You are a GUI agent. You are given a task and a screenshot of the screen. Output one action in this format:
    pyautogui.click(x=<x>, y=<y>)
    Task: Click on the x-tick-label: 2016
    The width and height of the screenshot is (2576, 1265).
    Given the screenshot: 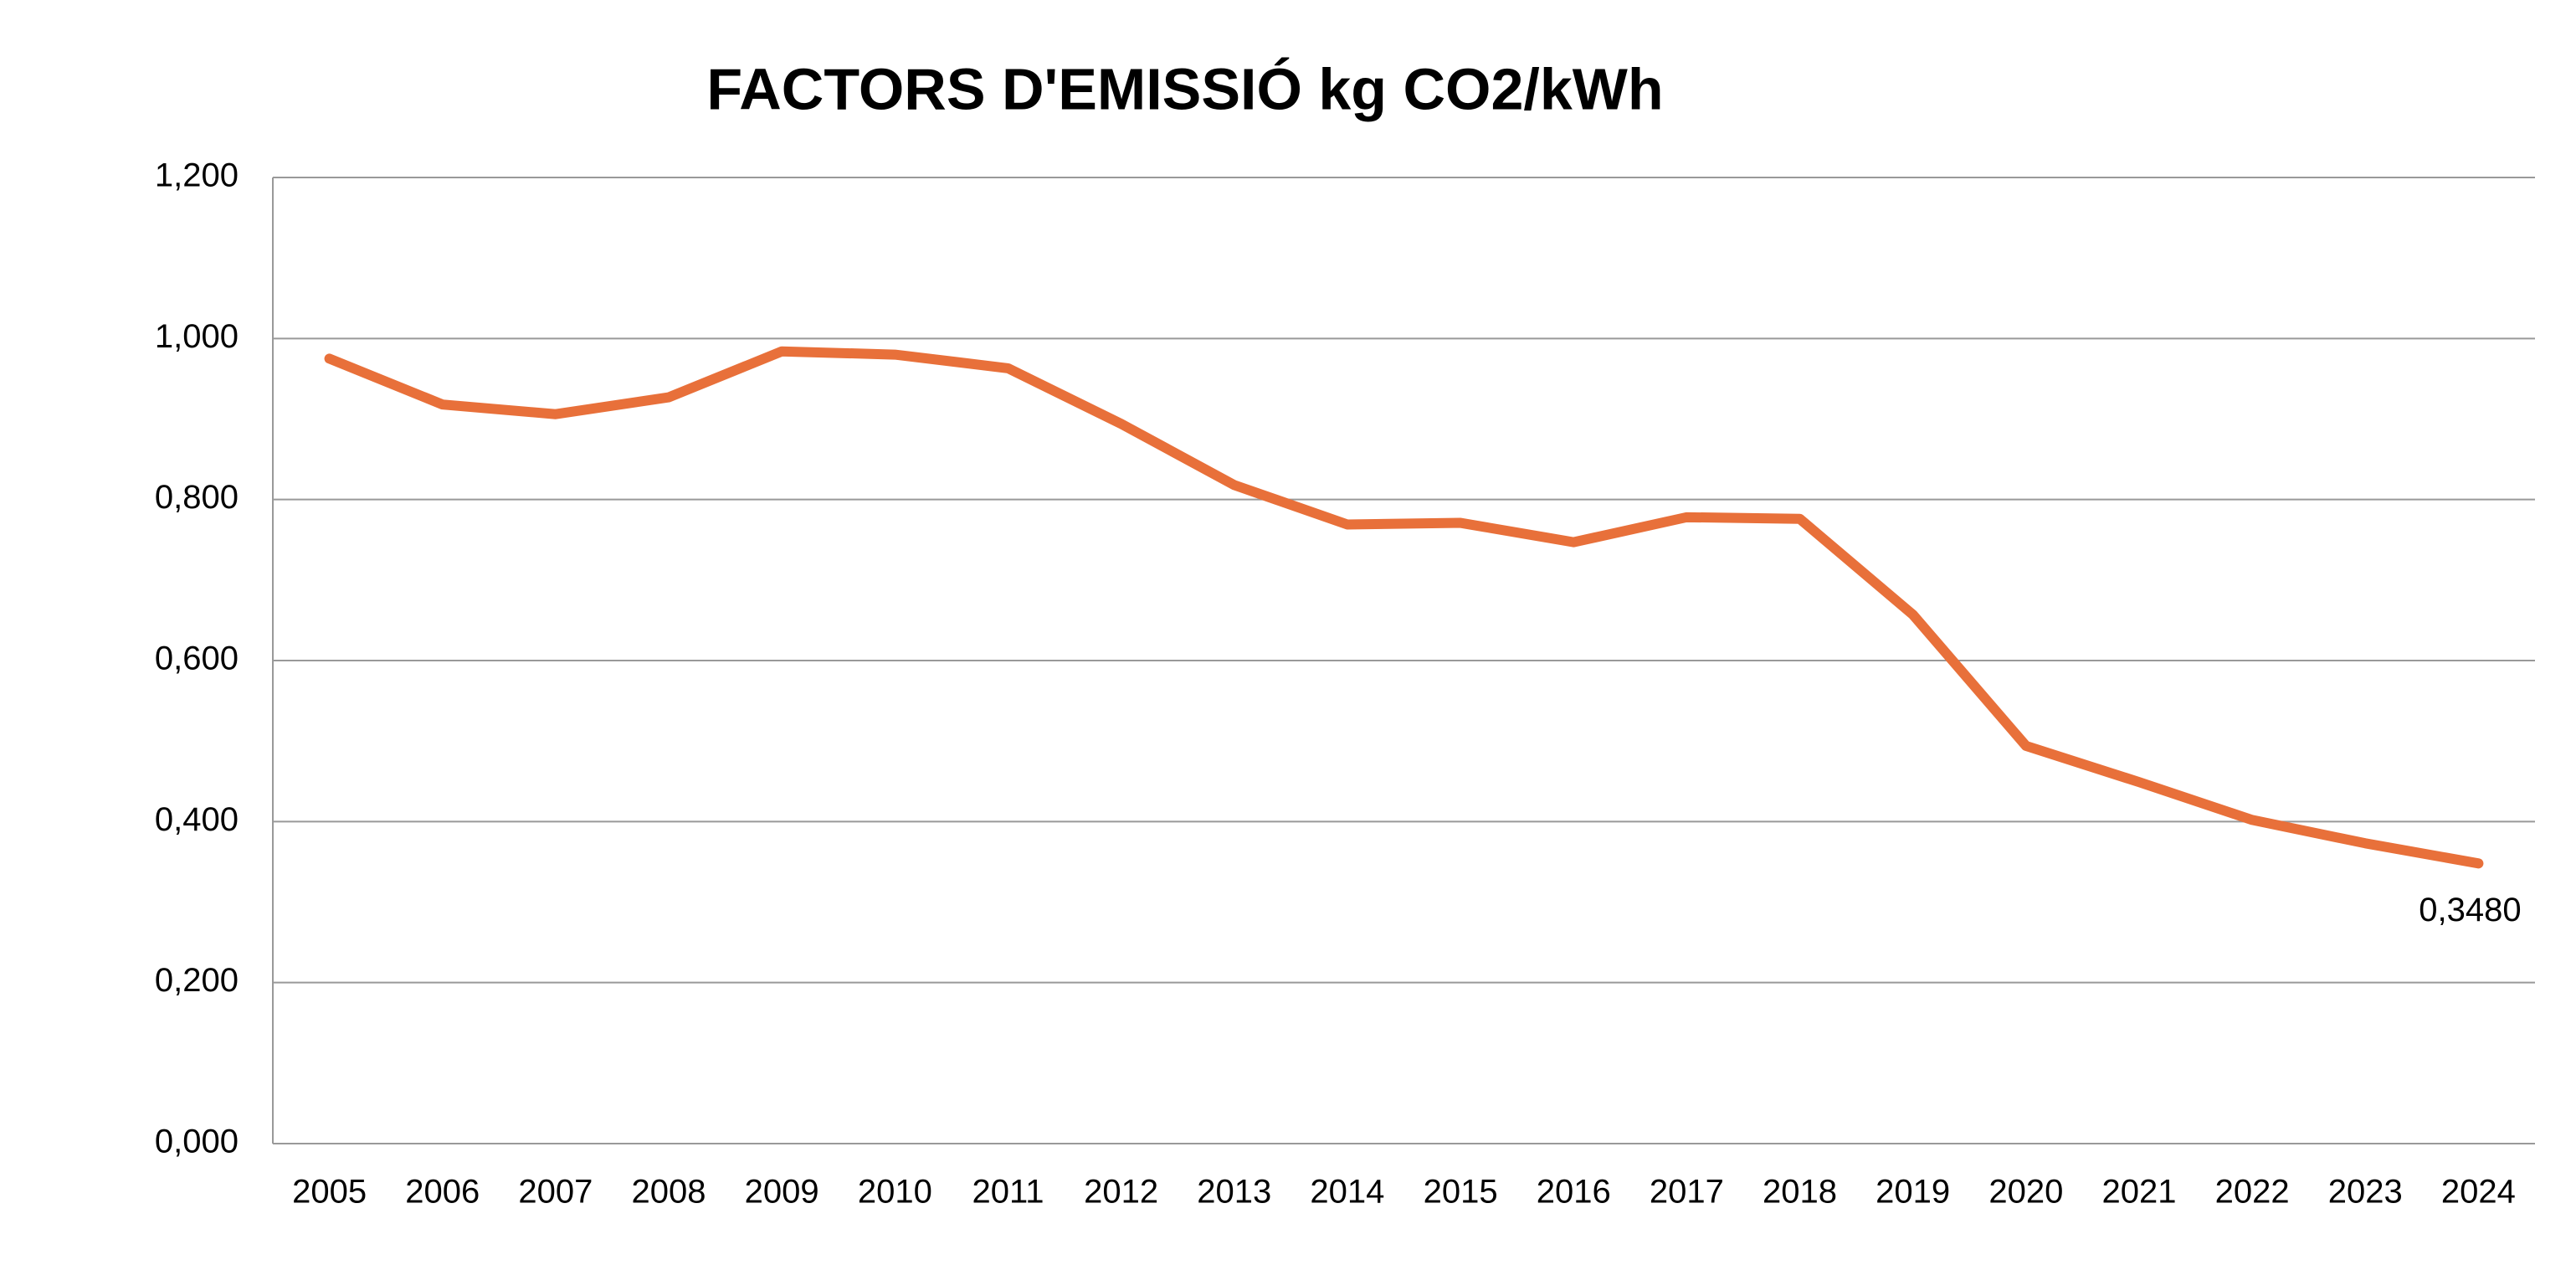 What is the action you would take?
    pyautogui.click(x=1574, y=1192)
    